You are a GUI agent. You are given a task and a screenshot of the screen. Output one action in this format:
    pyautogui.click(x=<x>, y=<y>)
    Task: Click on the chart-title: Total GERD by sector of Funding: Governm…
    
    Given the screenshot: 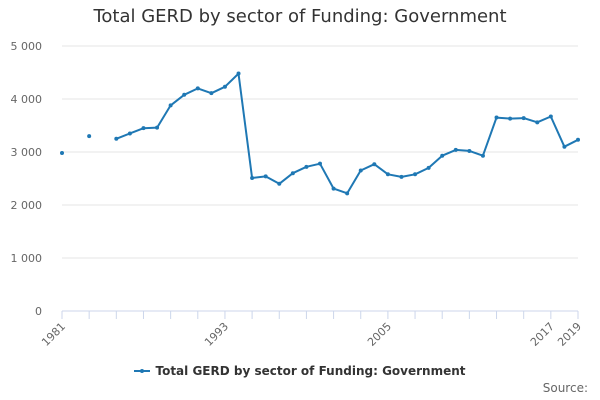 What is the action you would take?
    pyautogui.click(x=300, y=16)
    